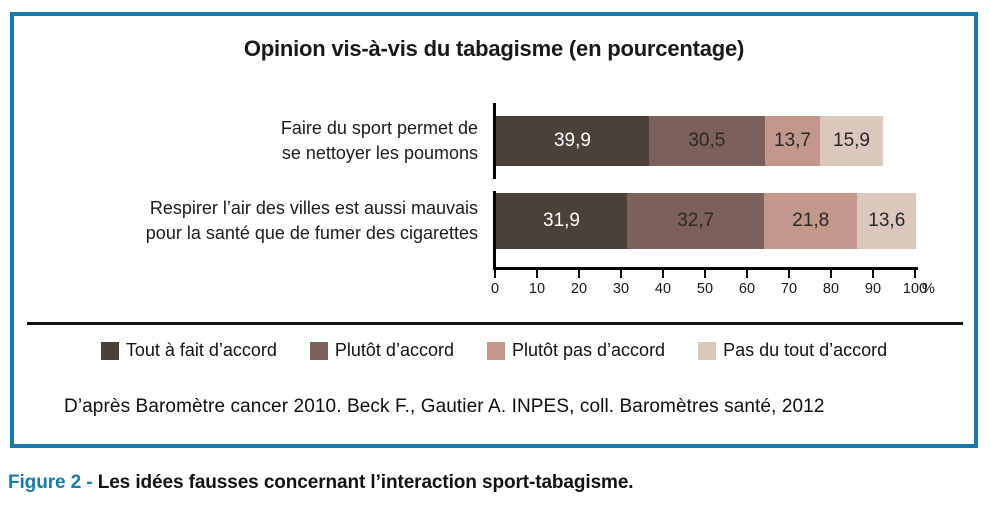 This screenshot has height=511, width=990. Describe the element at coordinates (495, 323) in the screenshot. I see `legend-divider` at that location.